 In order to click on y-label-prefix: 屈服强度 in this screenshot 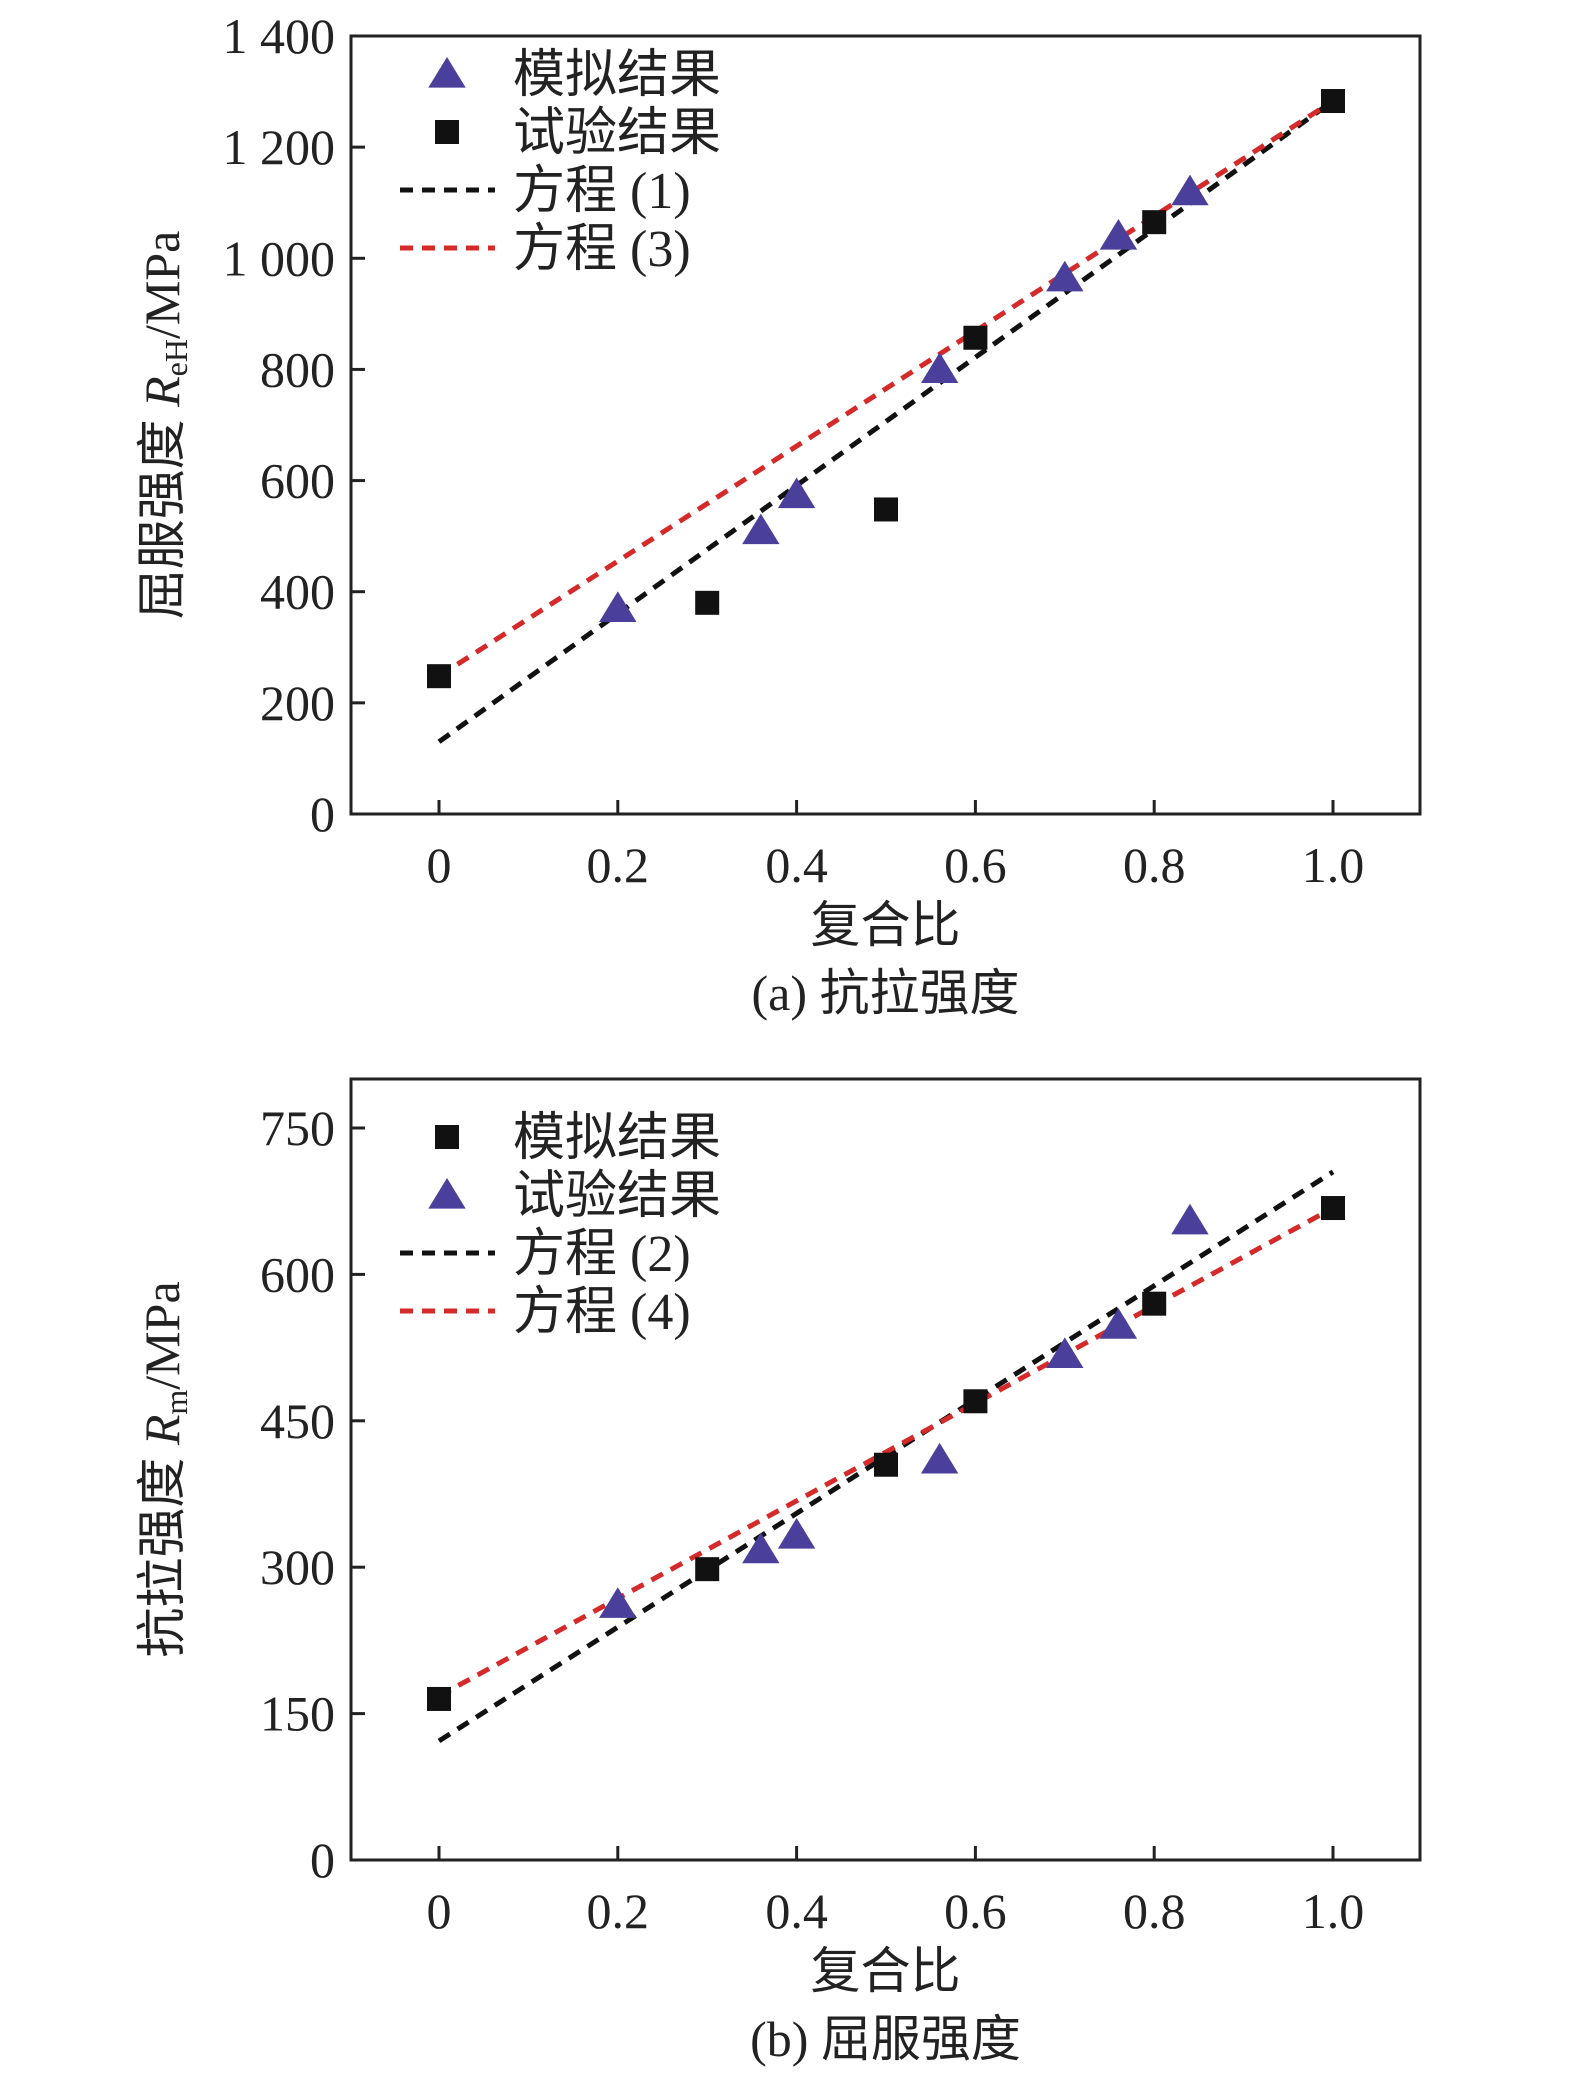, I will do `click(162, 513)`.